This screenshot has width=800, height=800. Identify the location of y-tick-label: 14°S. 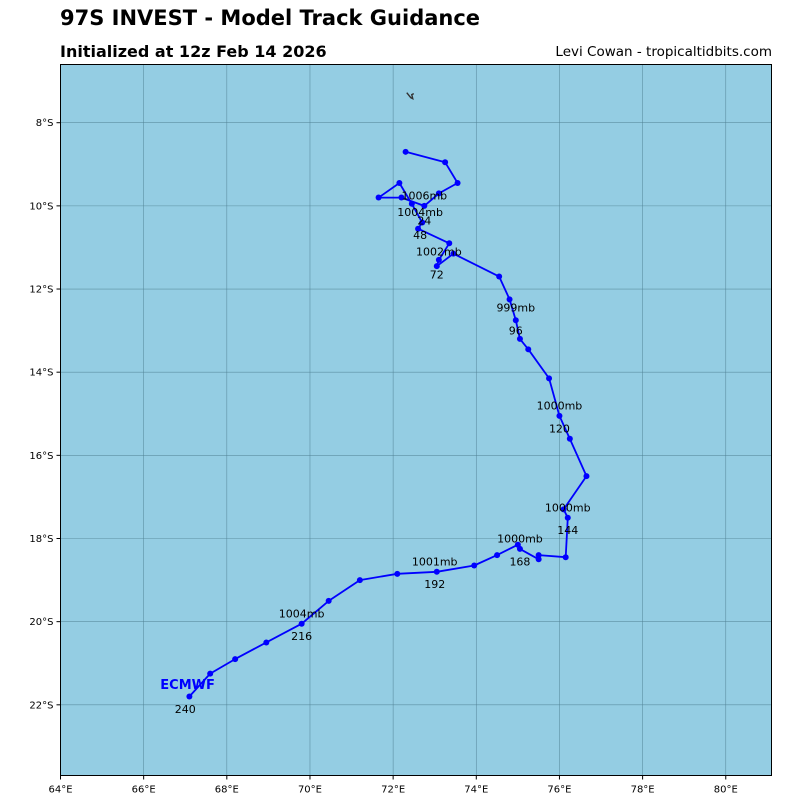
(41, 373).